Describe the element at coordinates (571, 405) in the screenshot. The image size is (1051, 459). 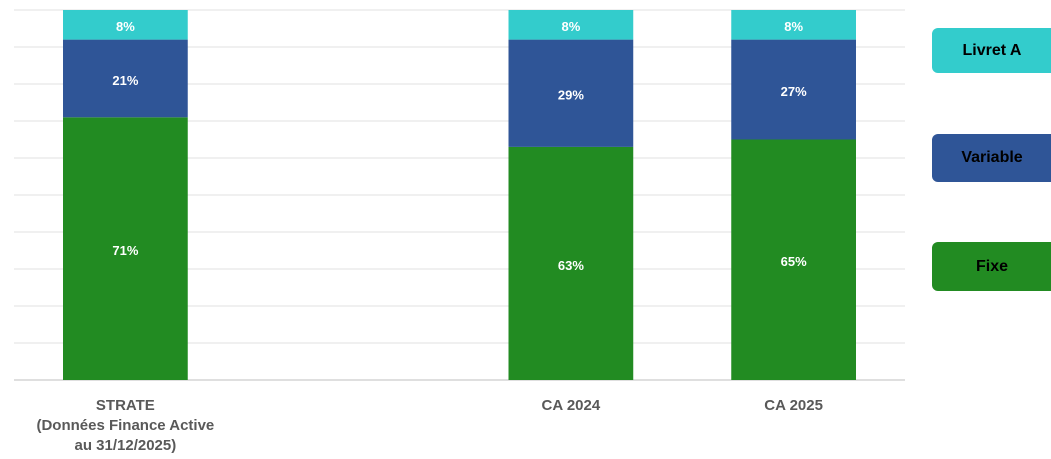
I see `x-tick-label: CA 2024` at that location.